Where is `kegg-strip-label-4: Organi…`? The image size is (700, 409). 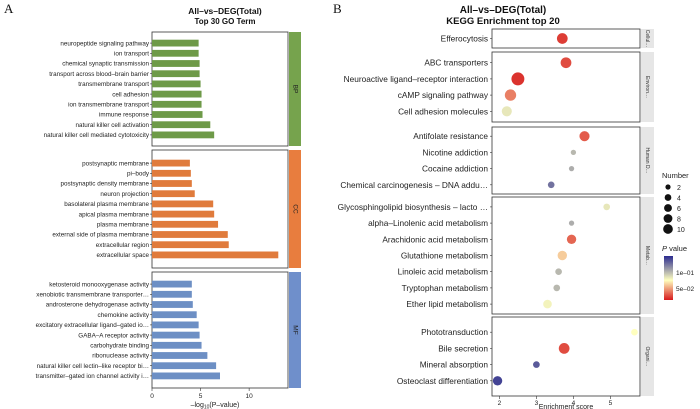
kegg-strip-label-4: Organi… is located at coordinates (647, 356).